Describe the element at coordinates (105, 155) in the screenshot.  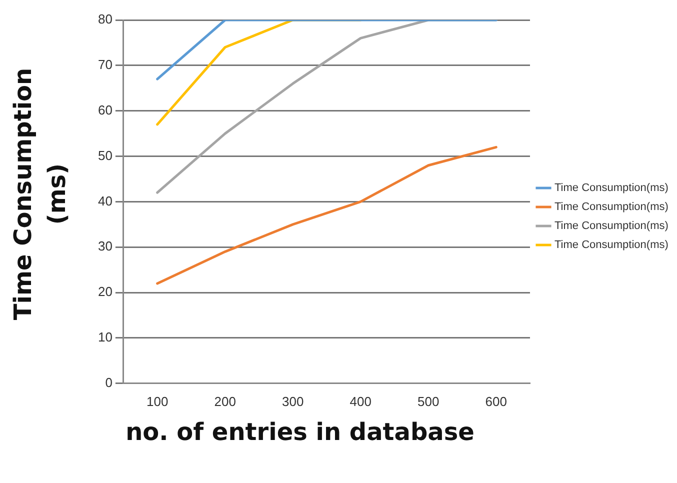
I see `y-tick-label: 50` at that location.